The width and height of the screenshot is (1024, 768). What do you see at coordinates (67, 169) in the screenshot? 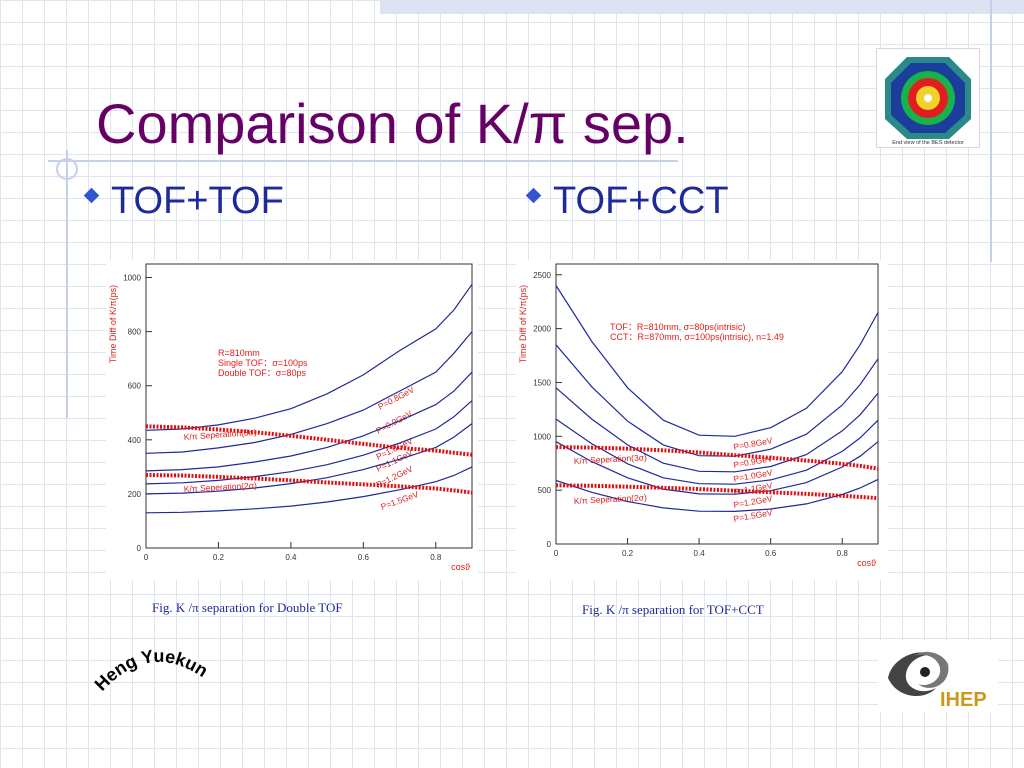
I see `circle-decoration` at bounding box center [67, 169].